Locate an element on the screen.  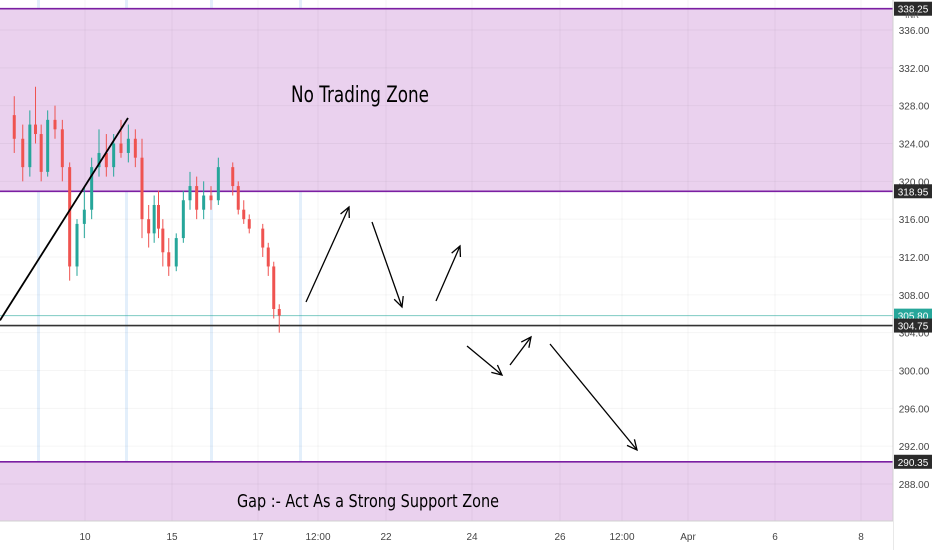
y-tick-label: 324.00 is located at coordinates (914, 145).